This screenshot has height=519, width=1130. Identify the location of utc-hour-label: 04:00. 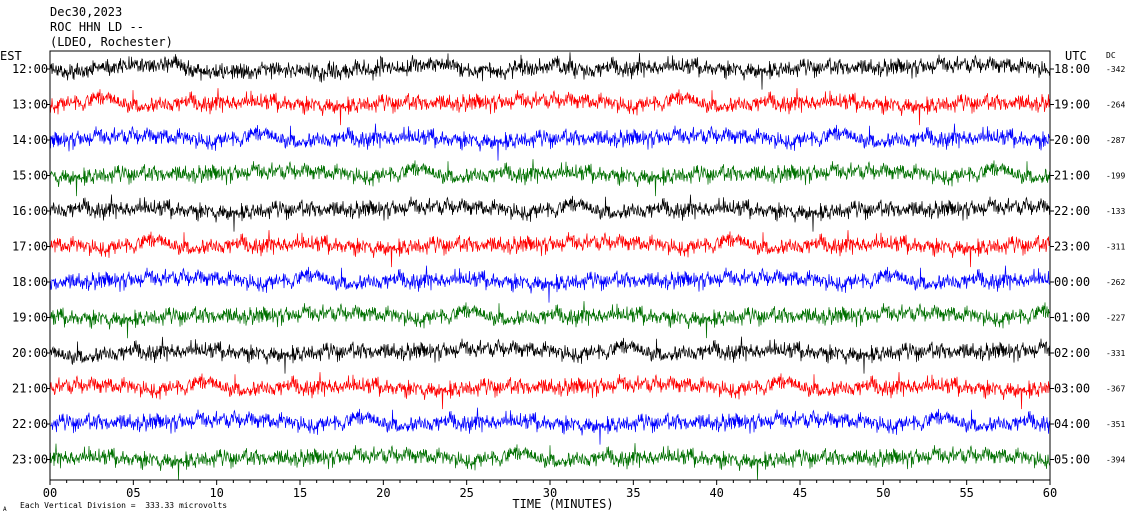
(1072, 424).